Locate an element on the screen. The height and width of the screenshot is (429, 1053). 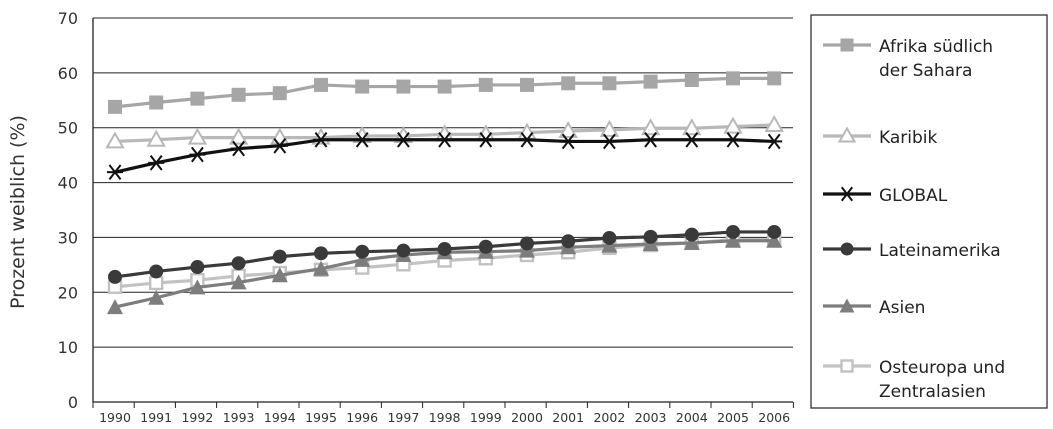
x-tick-label: 1990 is located at coordinates (115, 417).